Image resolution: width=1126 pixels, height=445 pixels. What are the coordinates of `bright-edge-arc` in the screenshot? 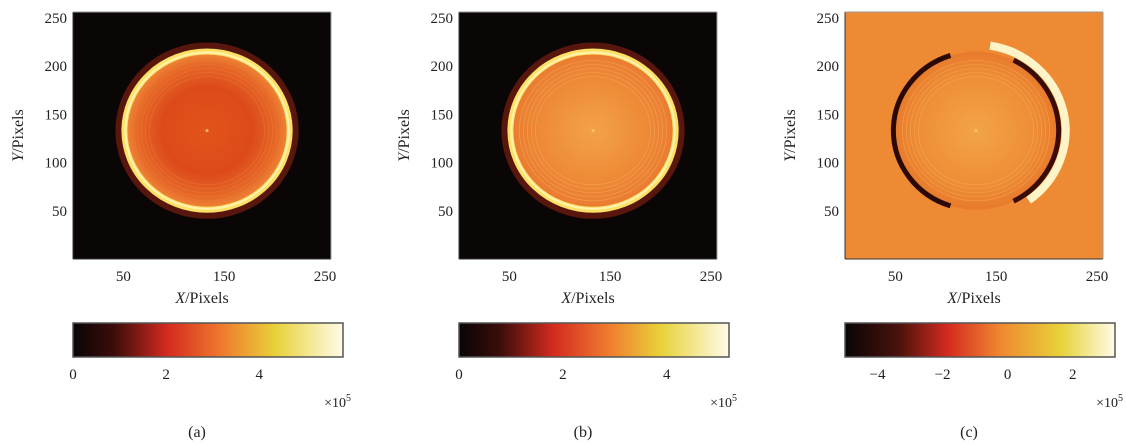 It's located at (1029, 122).